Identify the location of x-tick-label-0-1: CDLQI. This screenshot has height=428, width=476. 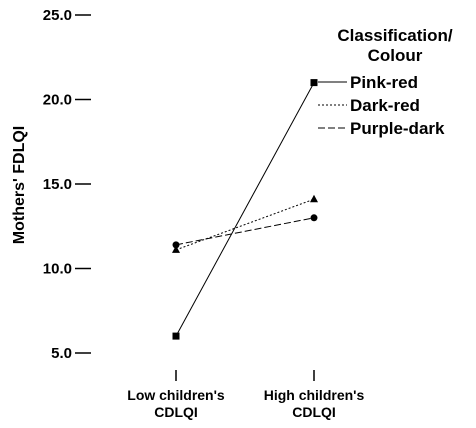
(176, 412).